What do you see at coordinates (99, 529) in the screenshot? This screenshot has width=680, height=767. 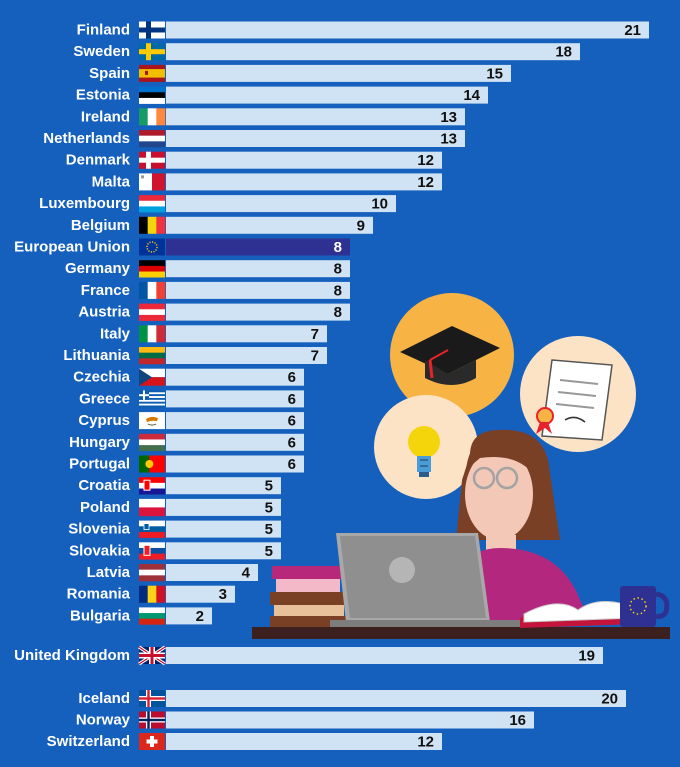 I see `label-slovenia: Slovenia` at bounding box center [99, 529].